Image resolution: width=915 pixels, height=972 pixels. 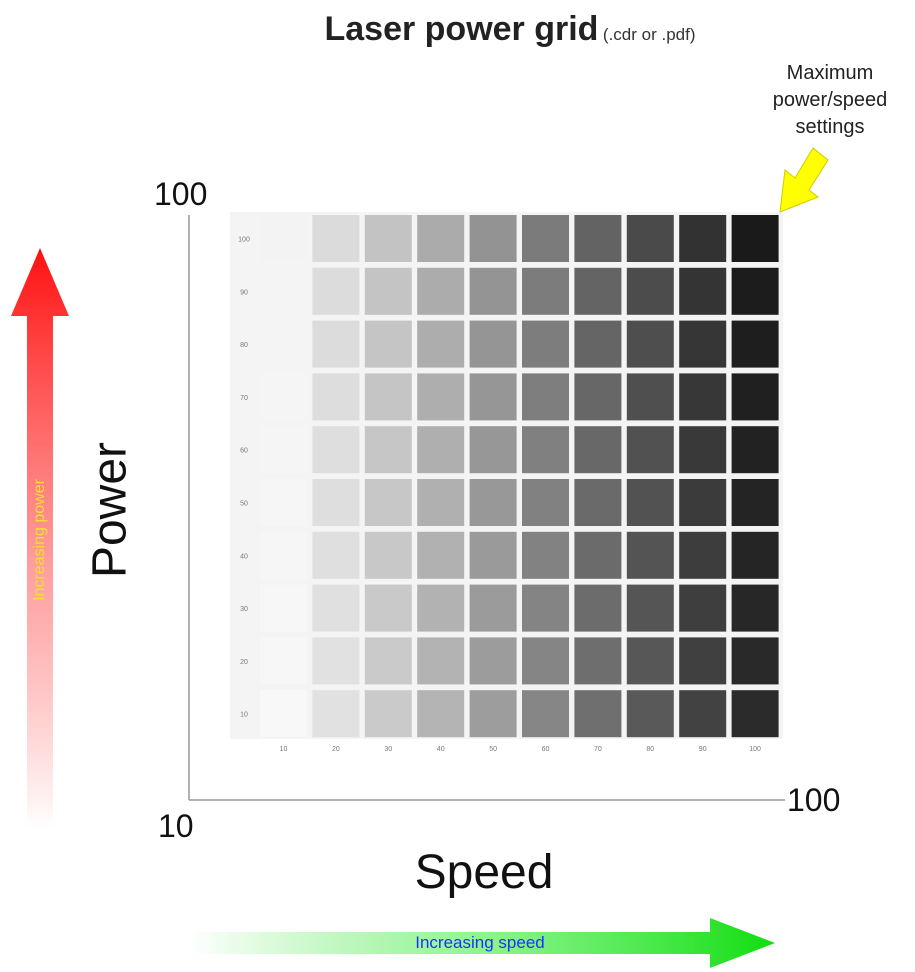 I want to click on power-axis-title: Power, so click(x=110, y=510).